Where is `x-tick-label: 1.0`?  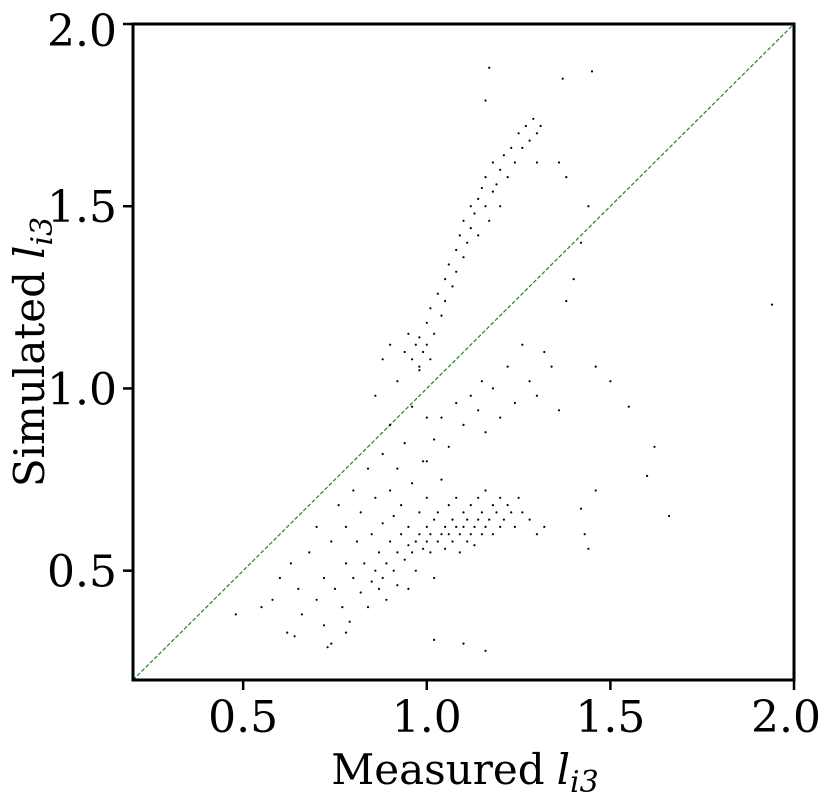
x-tick-label: 1.0 is located at coordinates (427, 717).